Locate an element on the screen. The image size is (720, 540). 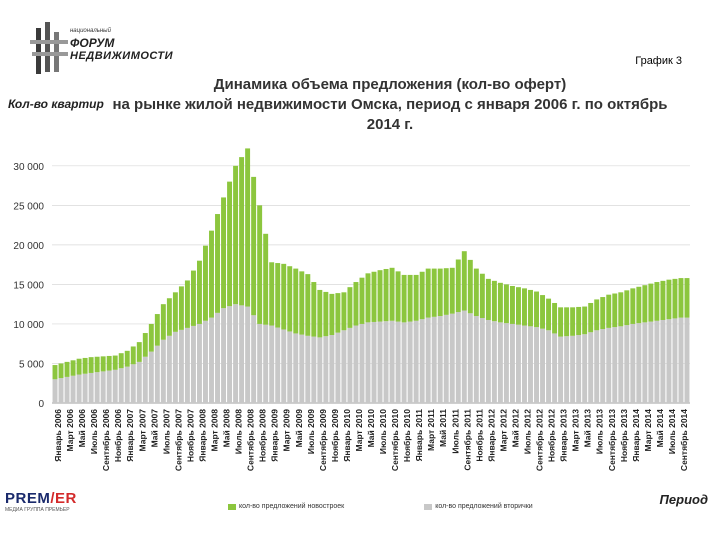
x-tick-label: Июль 2010 is located at coordinates (383, 431).